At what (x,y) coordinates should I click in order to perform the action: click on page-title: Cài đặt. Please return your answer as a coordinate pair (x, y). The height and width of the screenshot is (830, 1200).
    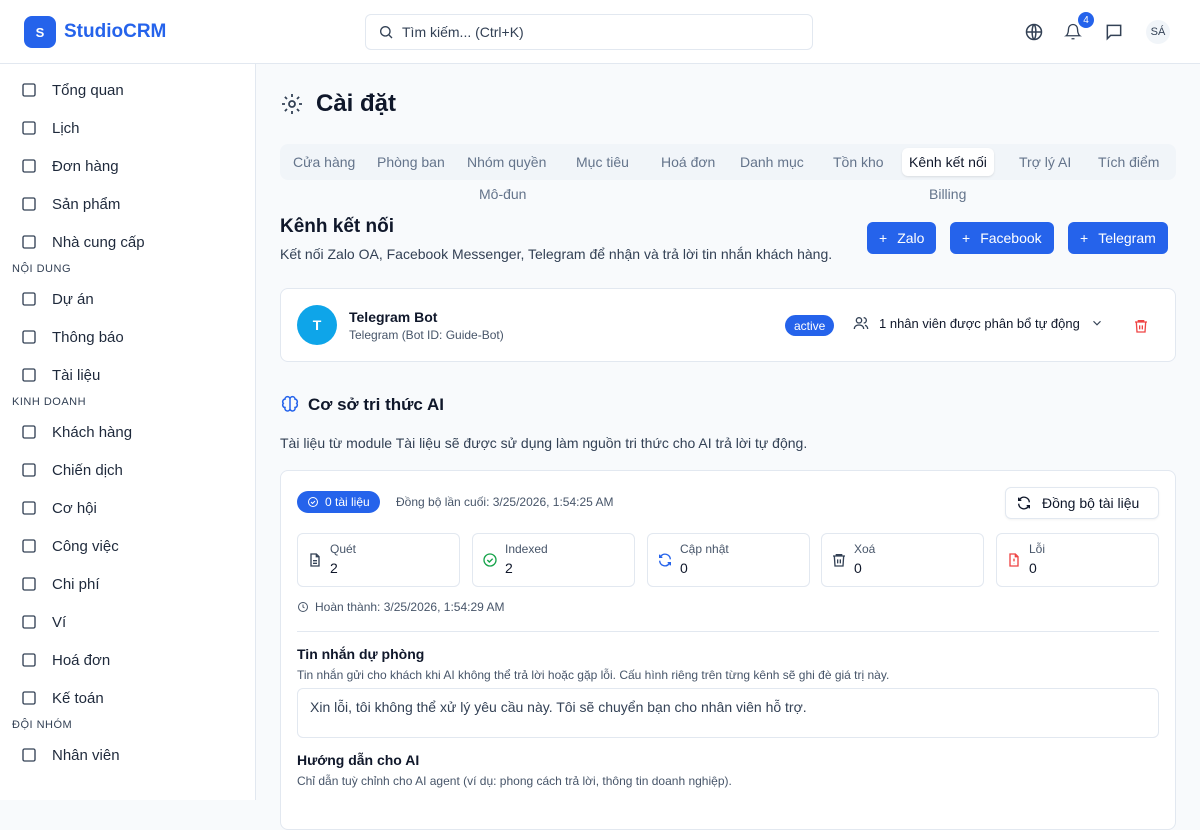
    Looking at the image, I should click on (338, 104).